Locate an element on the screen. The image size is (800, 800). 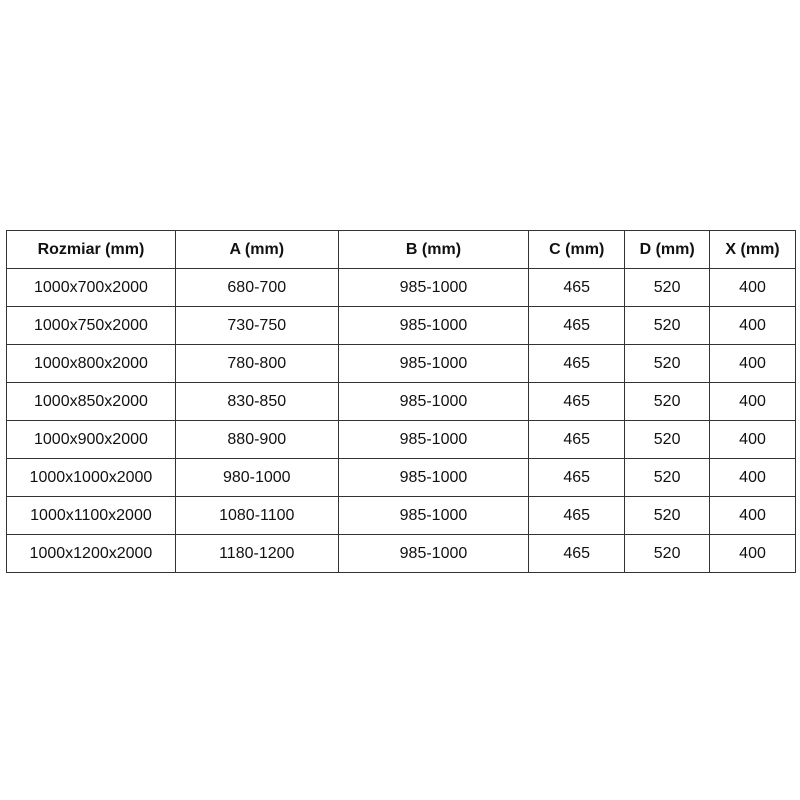
column-header-size: Rozmiar (mm) is located at coordinates (91, 249).